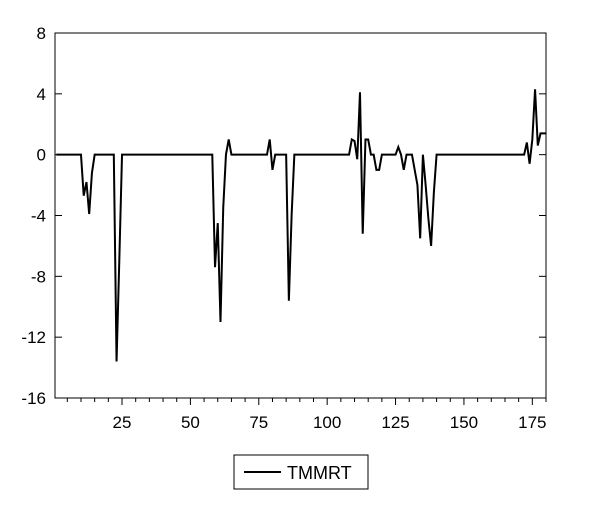  I want to click on legend: TMMRT, so click(301, 472).